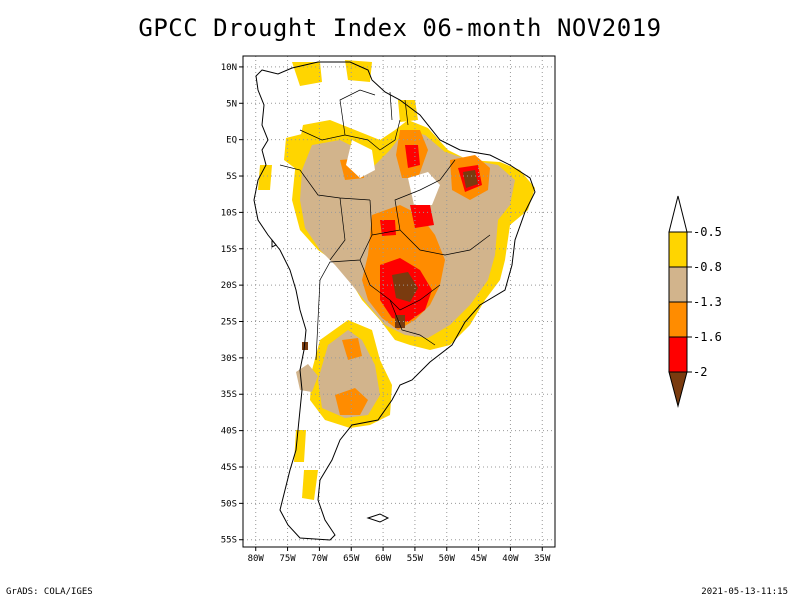  I want to click on colorbar: -0.5 -0.8 -1.3 -1.6 -2, so click(695, 301).